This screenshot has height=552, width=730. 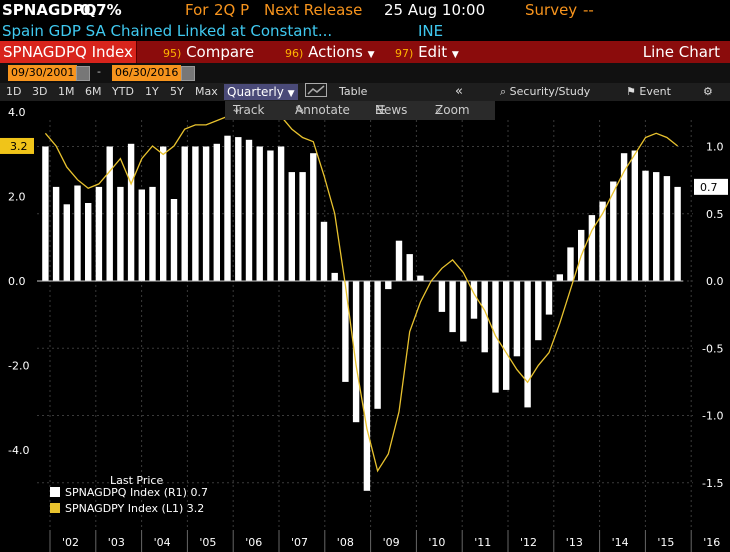 I want to click on range-ytd: YTD, so click(x=123, y=91).